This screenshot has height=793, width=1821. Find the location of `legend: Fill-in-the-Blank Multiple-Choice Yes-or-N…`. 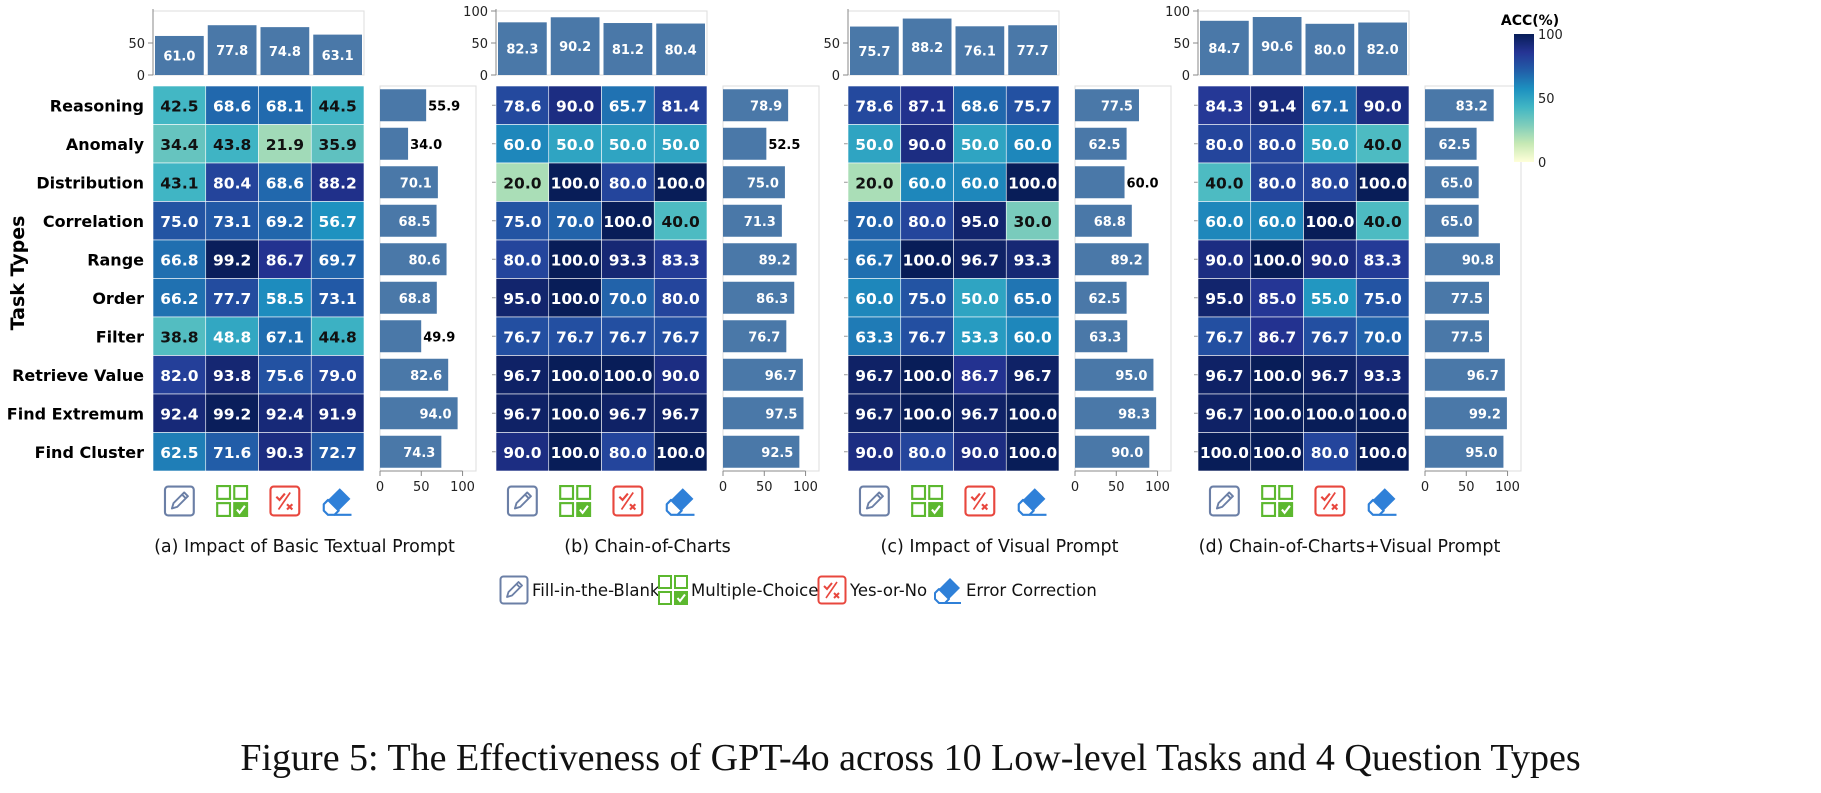

legend: Fill-in-the-Blank Multiple-Choice Yes-or-N… is located at coordinates (798, 590).